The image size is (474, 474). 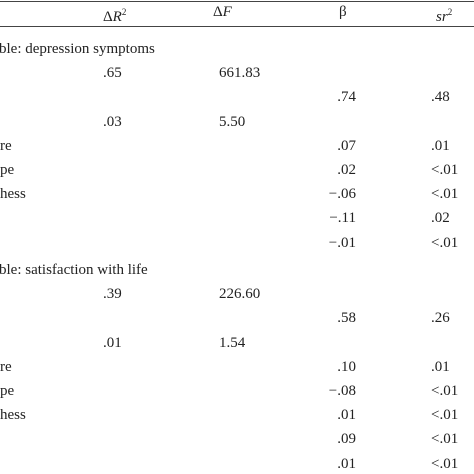 What do you see at coordinates (222, 12) in the screenshot?
I see `header-delta-f: ΔF` at bounding box center [222, 12].